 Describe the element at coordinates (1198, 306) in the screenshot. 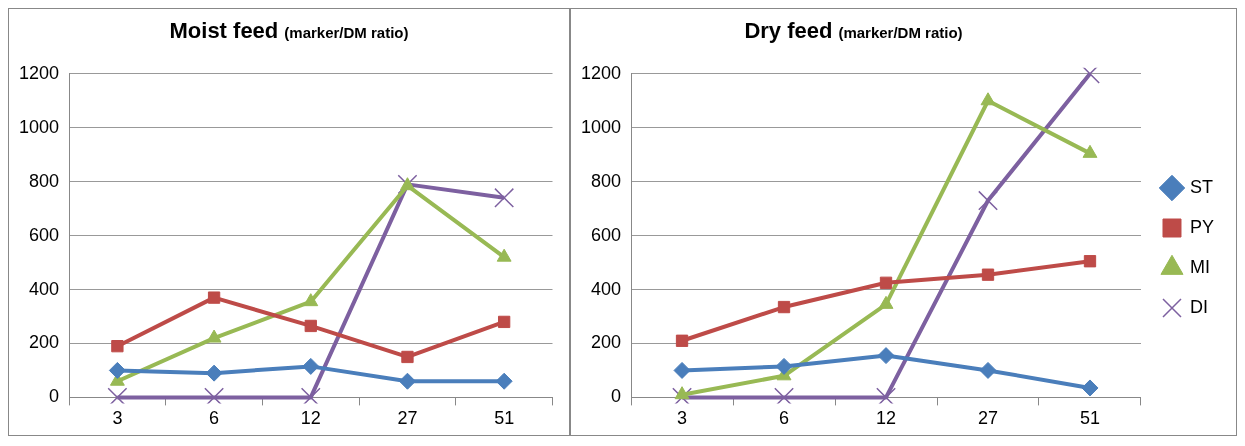

I see `legend-label: DI` at that location.